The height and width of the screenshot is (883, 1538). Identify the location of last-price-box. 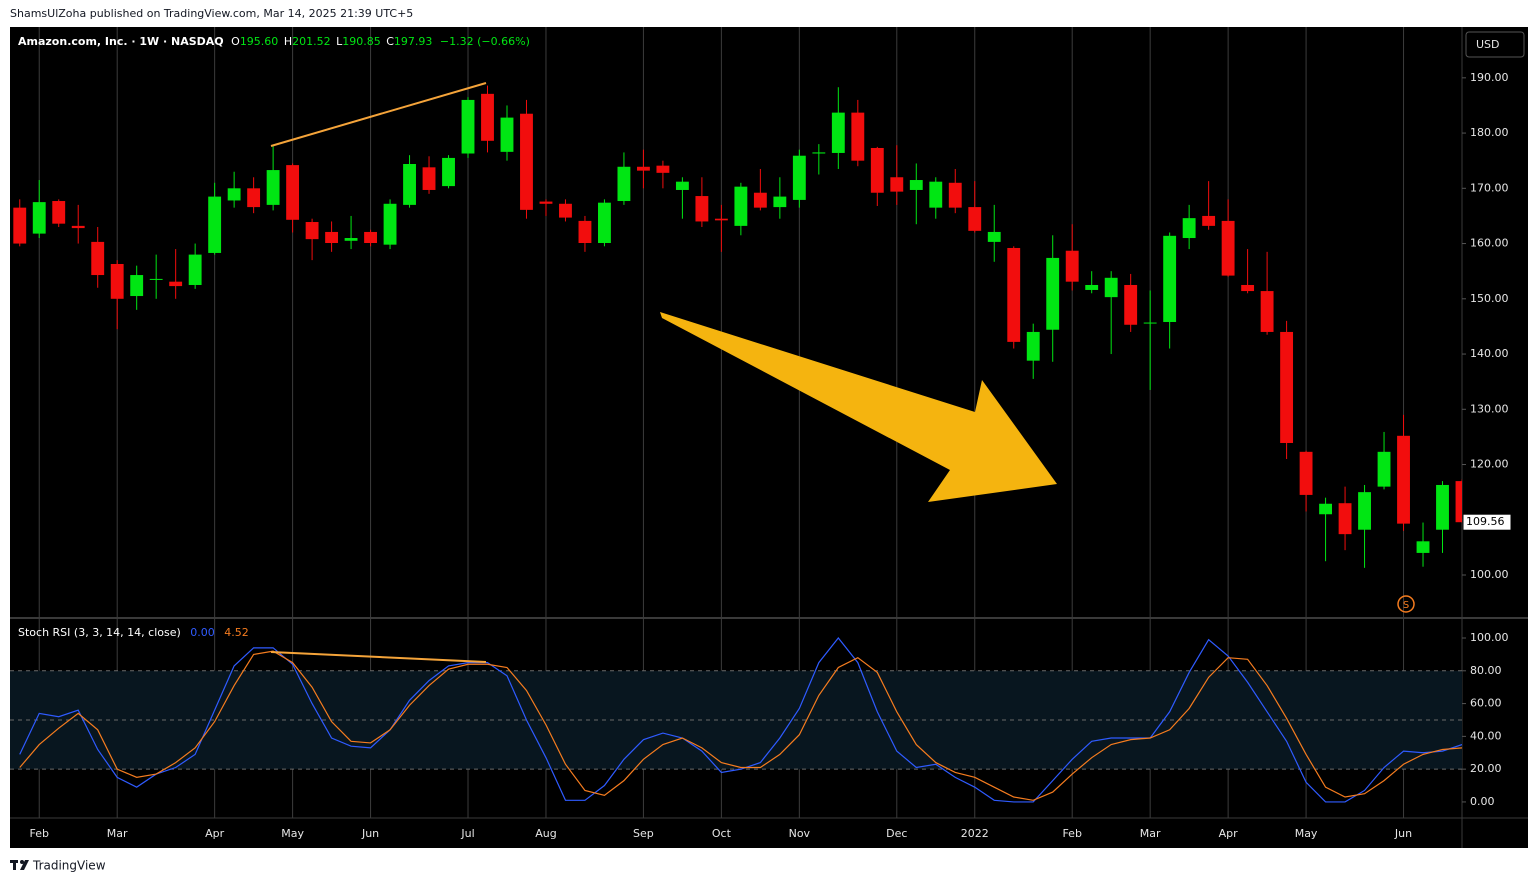
(1487, 522).